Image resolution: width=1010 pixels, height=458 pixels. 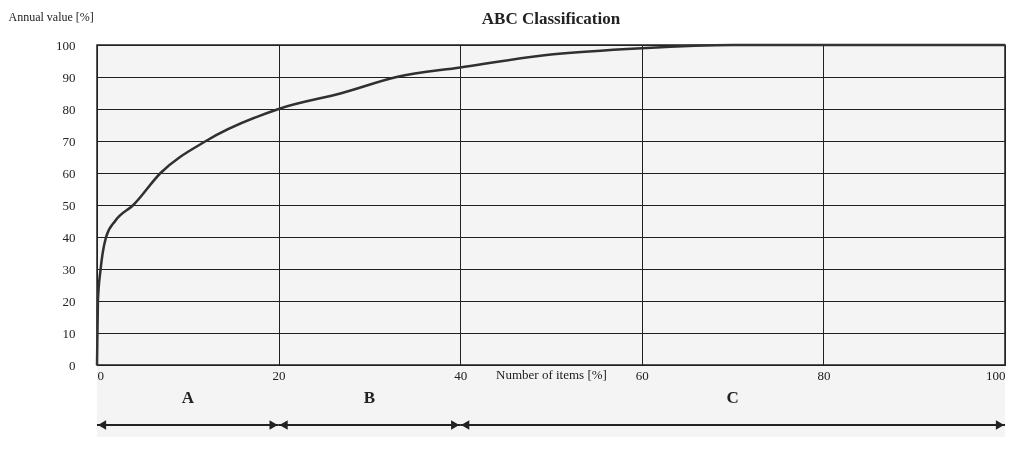 I want to click on x-tick-label: 20, so click(x=279, y=375).